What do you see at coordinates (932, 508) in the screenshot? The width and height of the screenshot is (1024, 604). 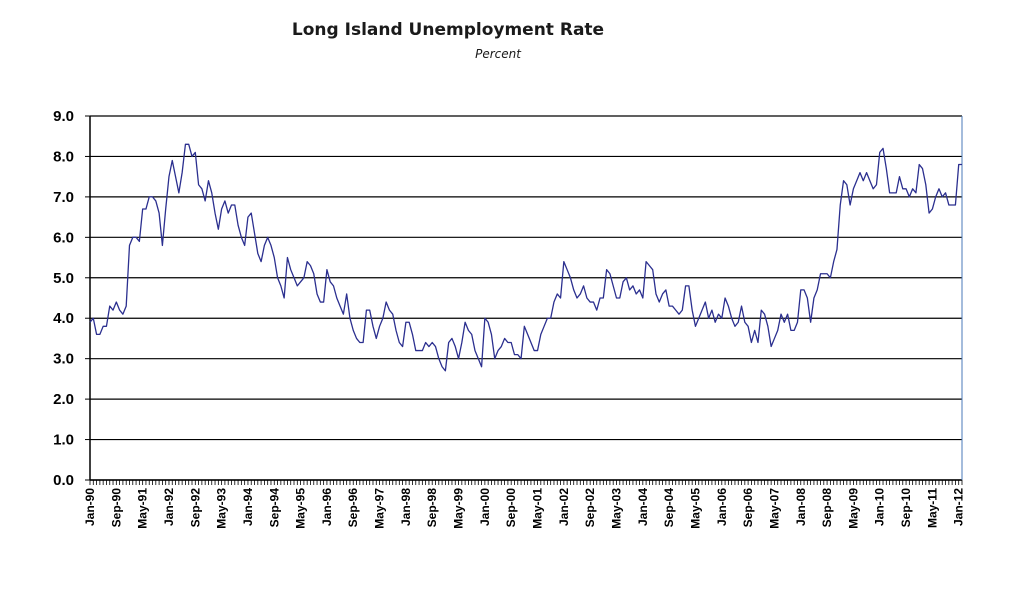 I see `x-tick-label: May-11` at bounding box center [932, 508].